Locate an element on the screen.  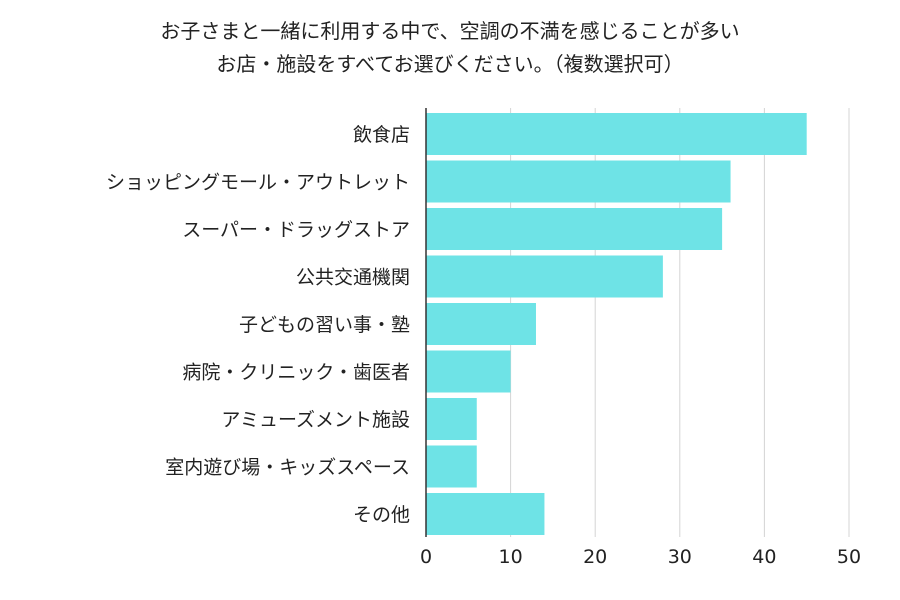
category-label: ショッピングモール・アウトレット is located at coordinates (258, 183).